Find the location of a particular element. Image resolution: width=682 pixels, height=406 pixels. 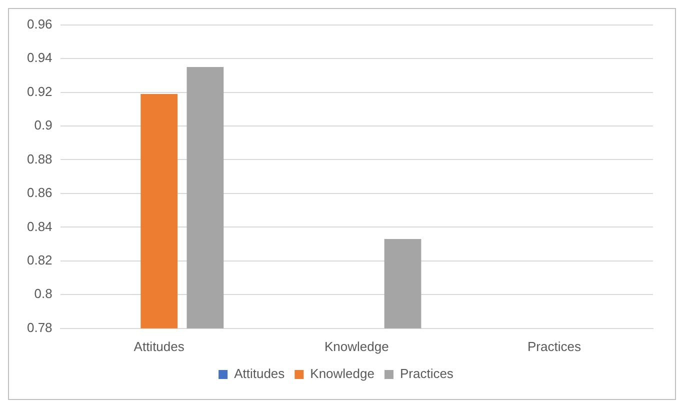

y-tick-label: 0.92 is located at coordinates (39, 91).